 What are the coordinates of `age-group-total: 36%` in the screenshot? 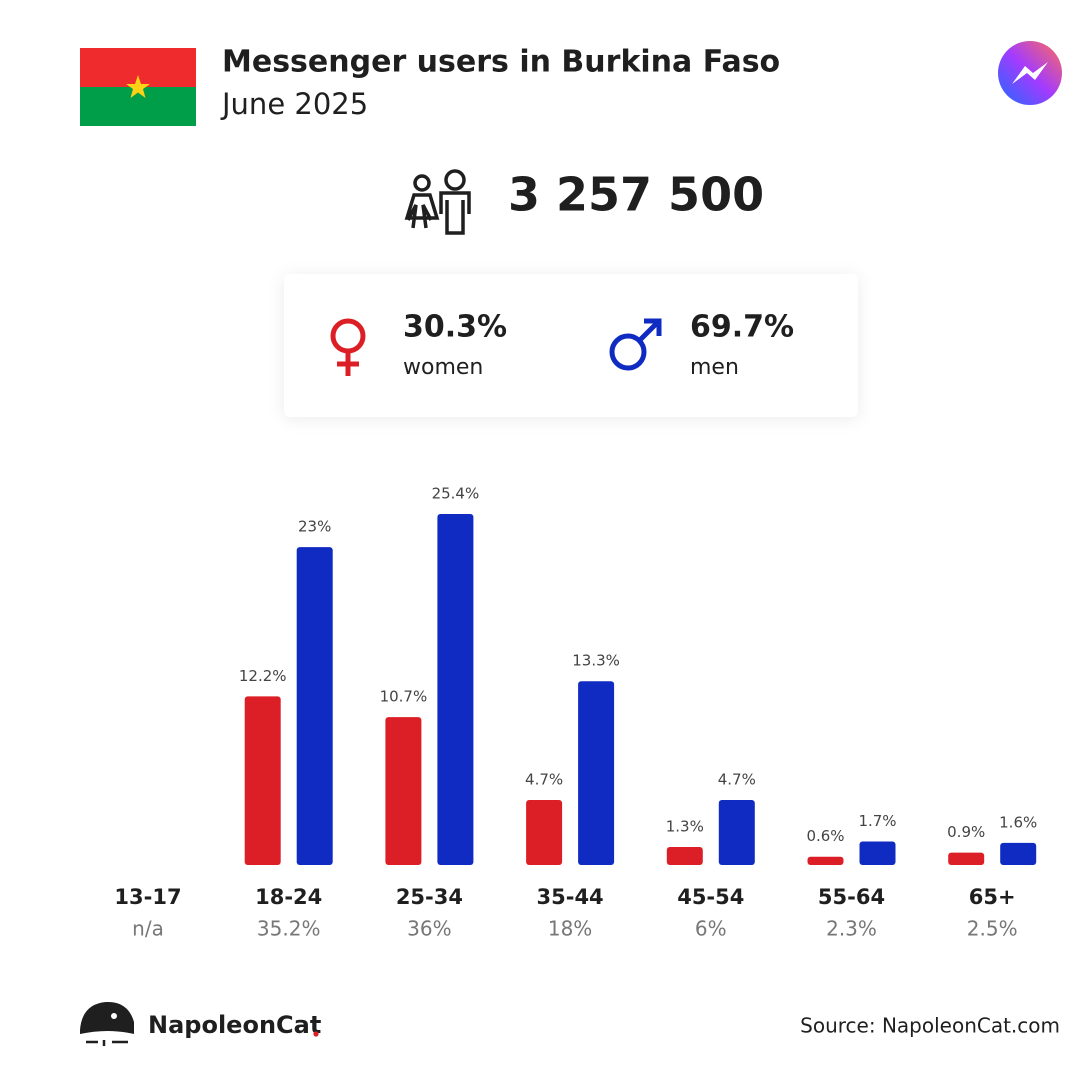 It's located at (429, 929).